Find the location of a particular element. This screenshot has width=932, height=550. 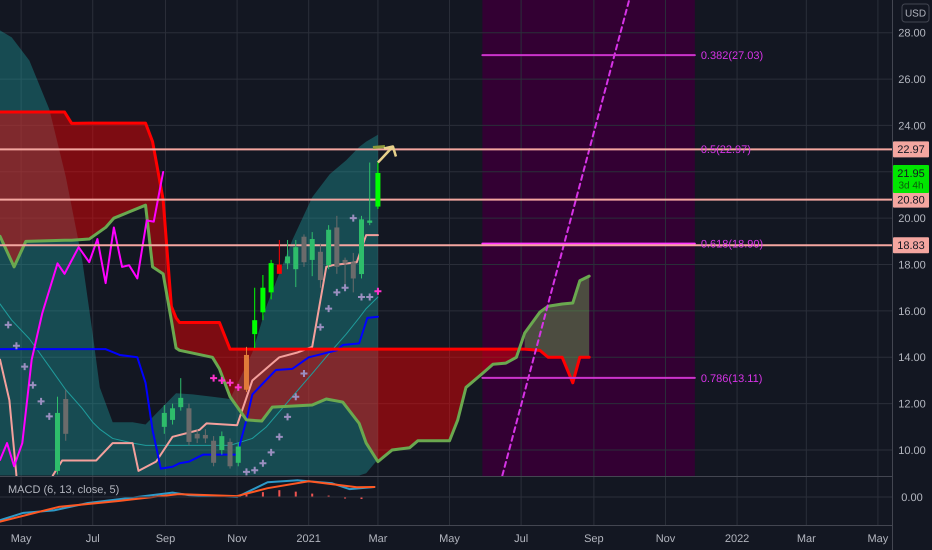

y-tick-label: 26.00 is located at coordinates (912, 80).